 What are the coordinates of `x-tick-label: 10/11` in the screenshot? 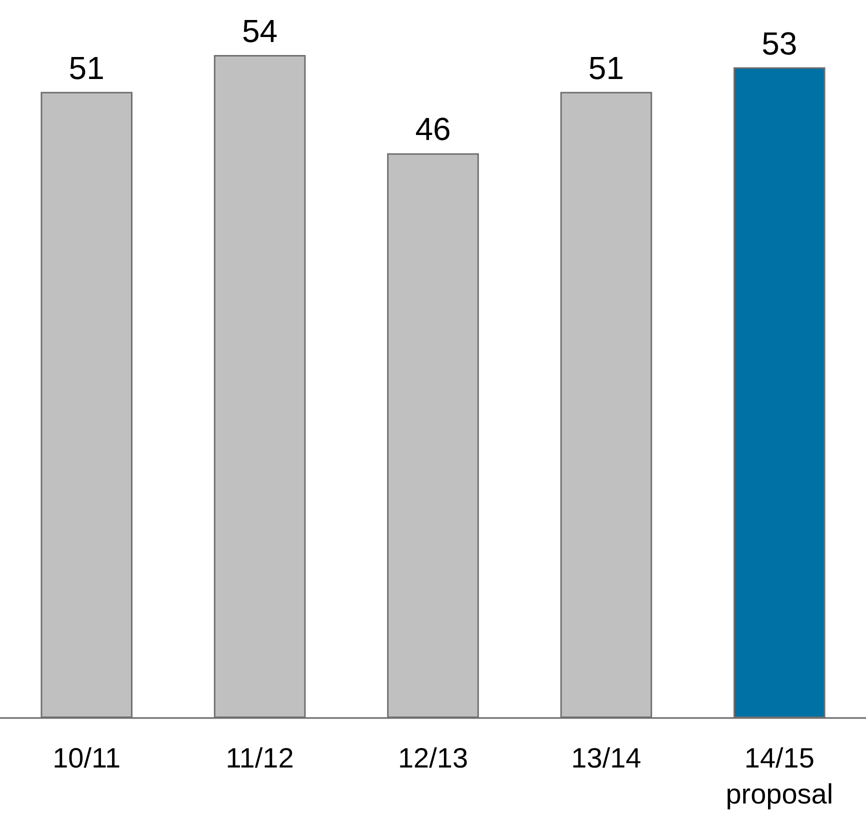 It's located at (86, 758).